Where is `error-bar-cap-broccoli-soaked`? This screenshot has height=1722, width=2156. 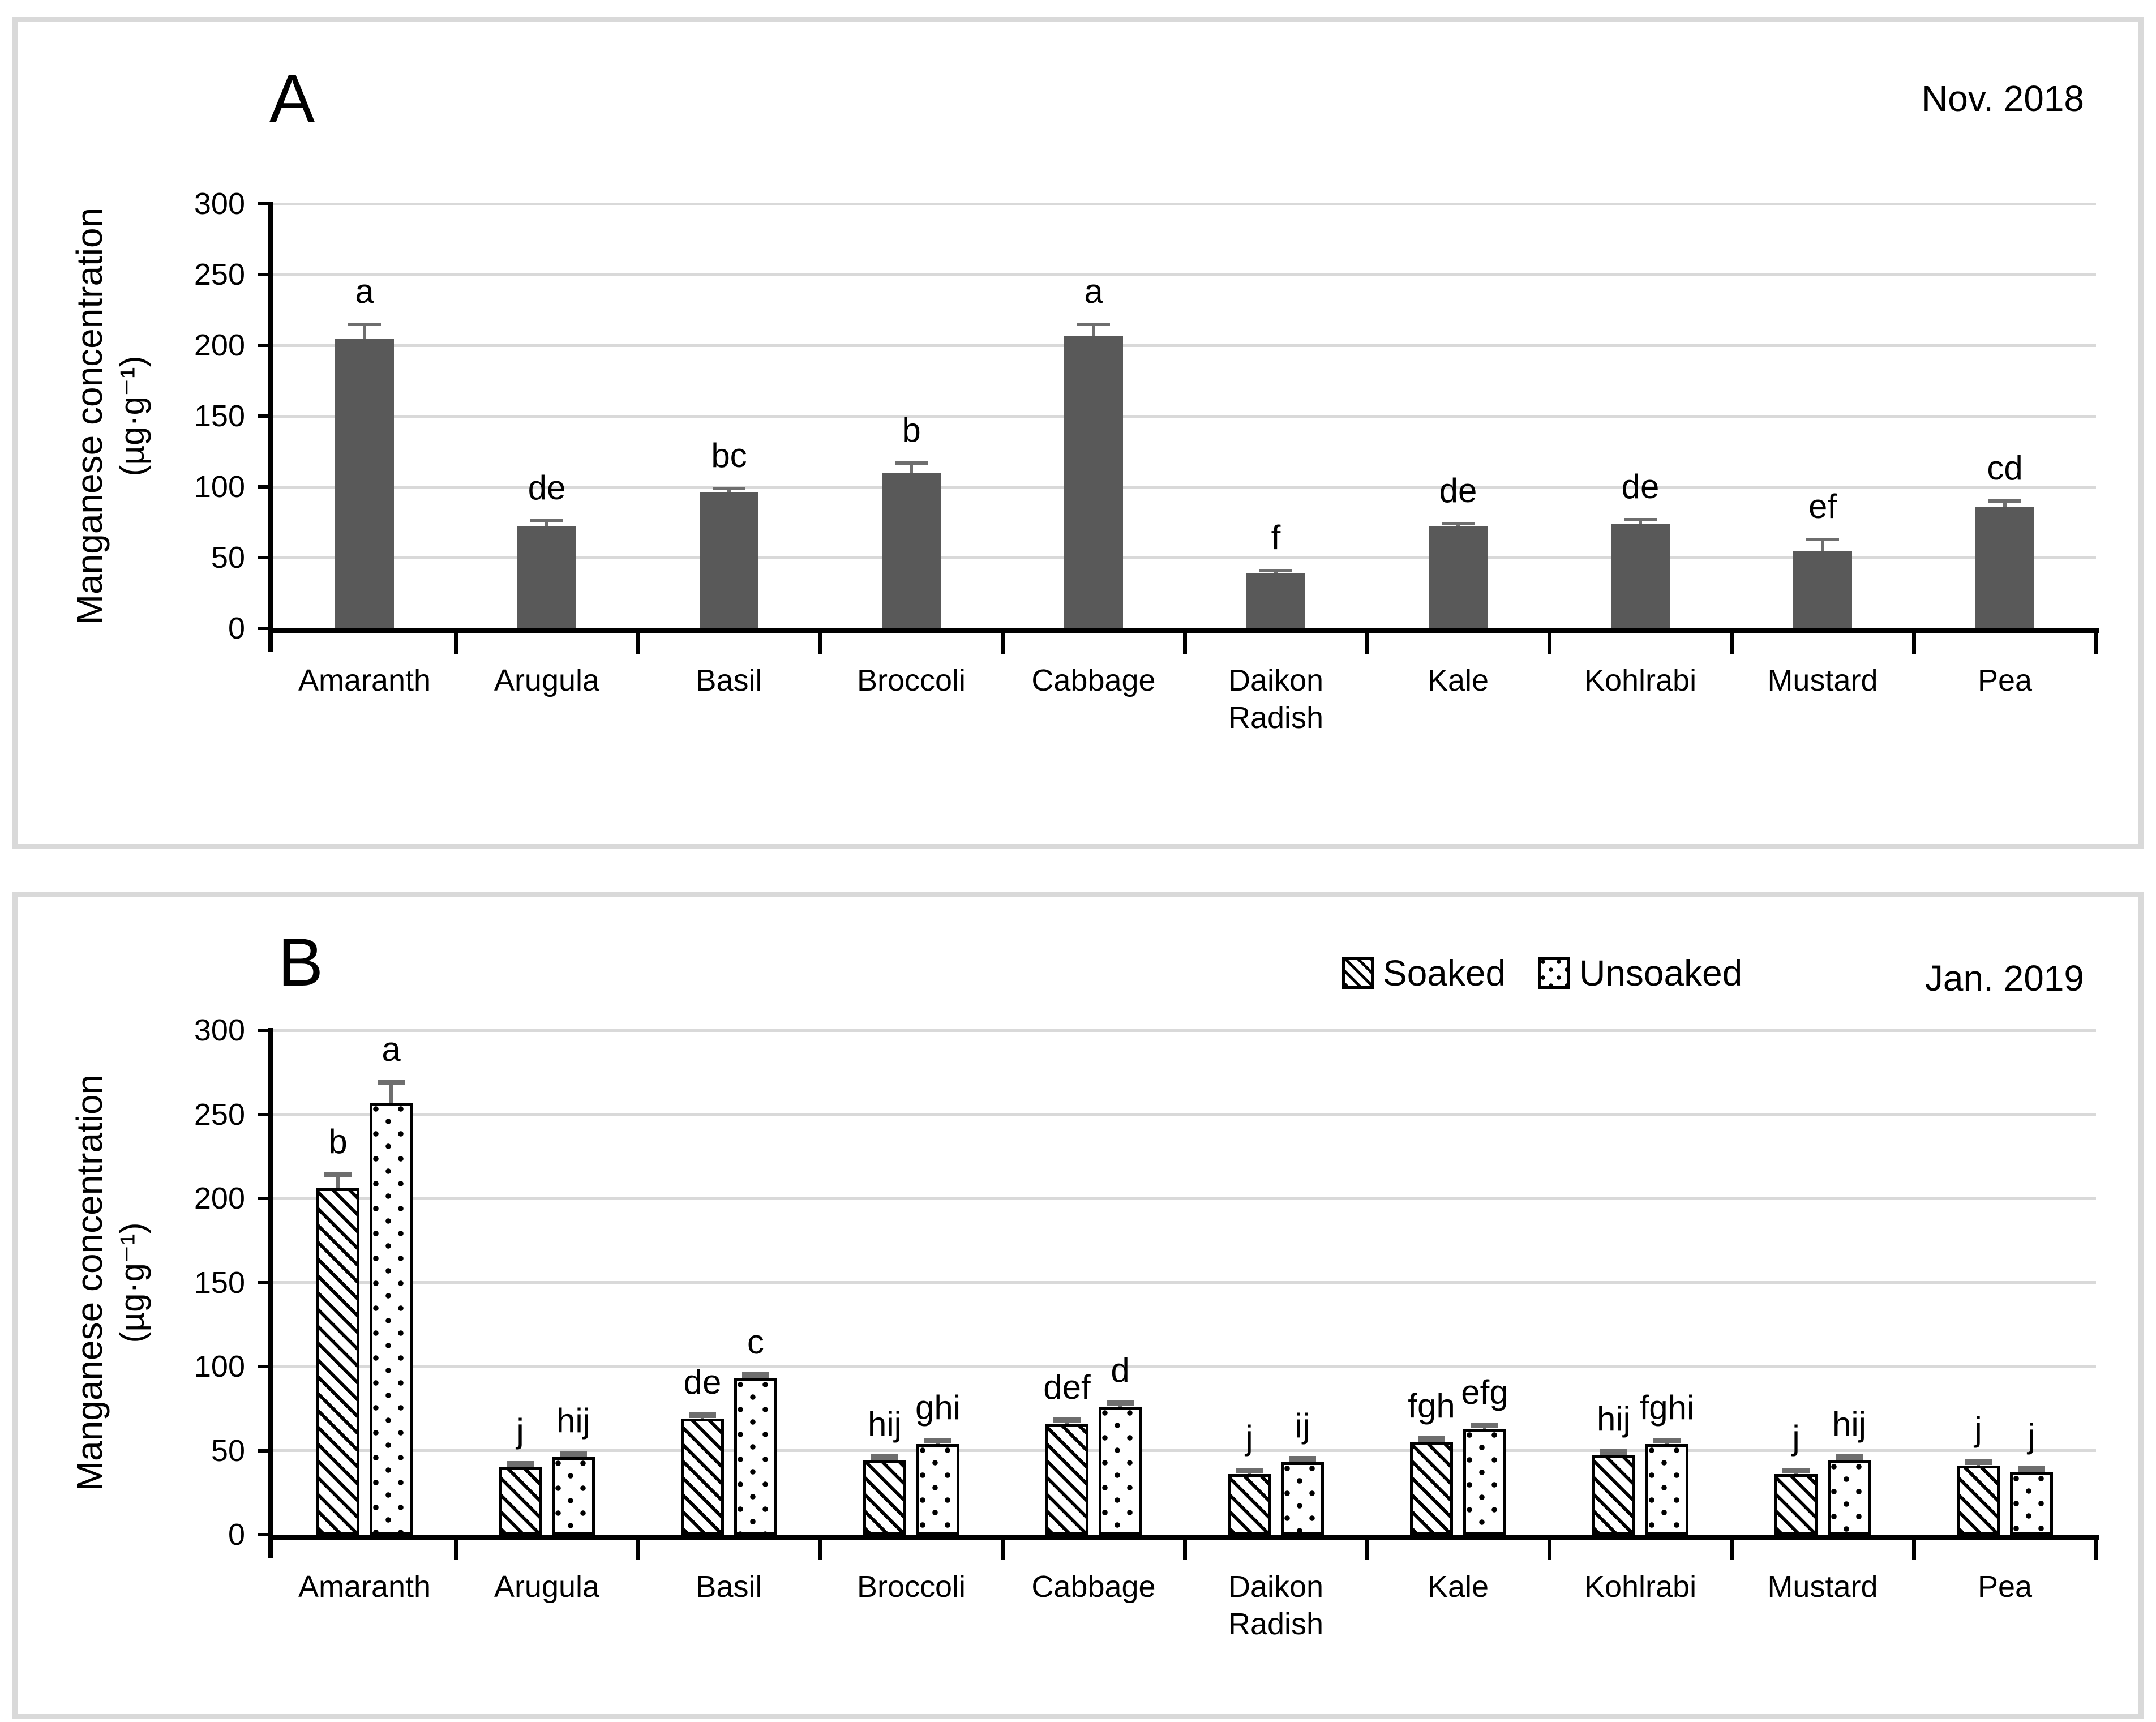
error-bar-cap-broccoli-soaked is located at coordinates (884, 1457).